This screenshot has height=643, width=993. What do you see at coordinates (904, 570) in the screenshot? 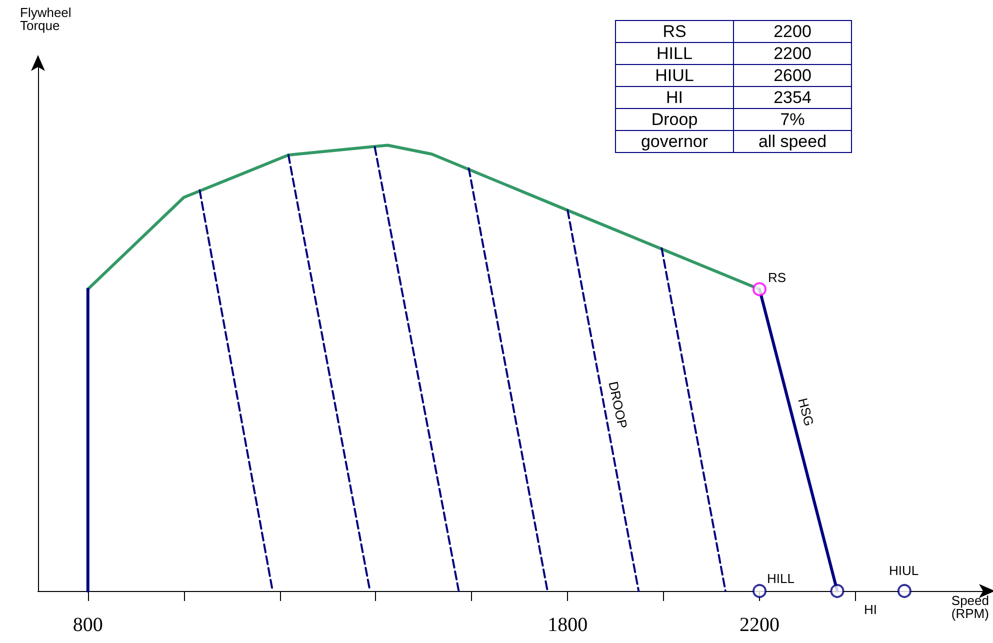
I see `annotation: HIUL` at bounding box center [904, 570].